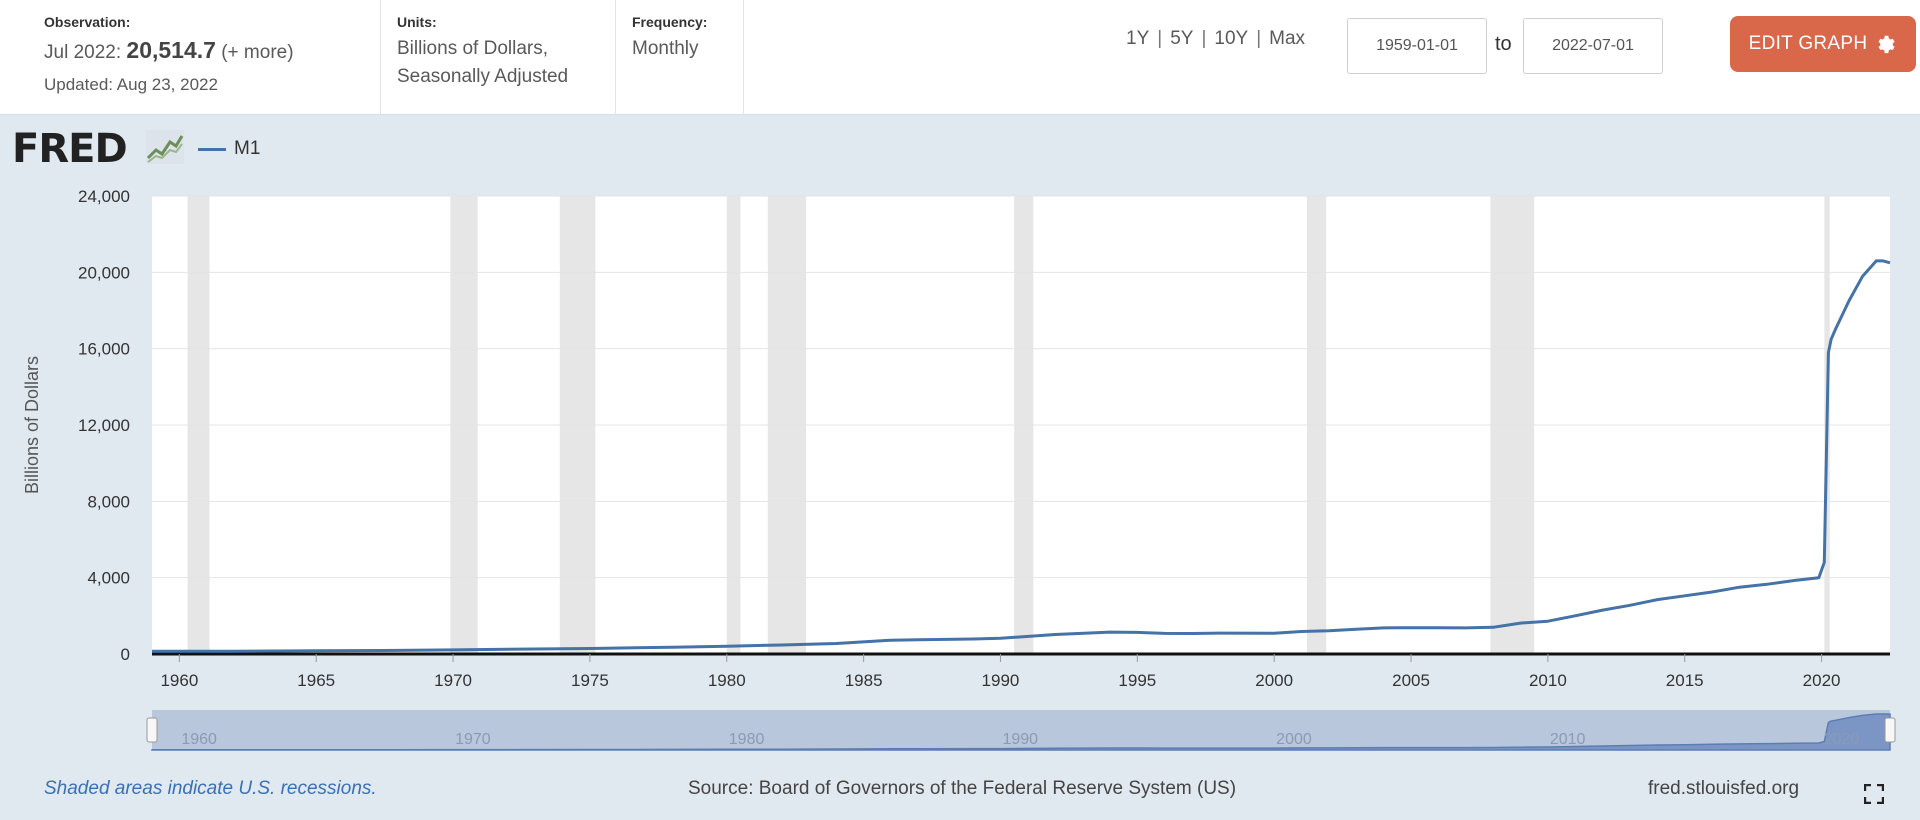  I want to click on x-tick-label: 2010, so click(1548, 680).